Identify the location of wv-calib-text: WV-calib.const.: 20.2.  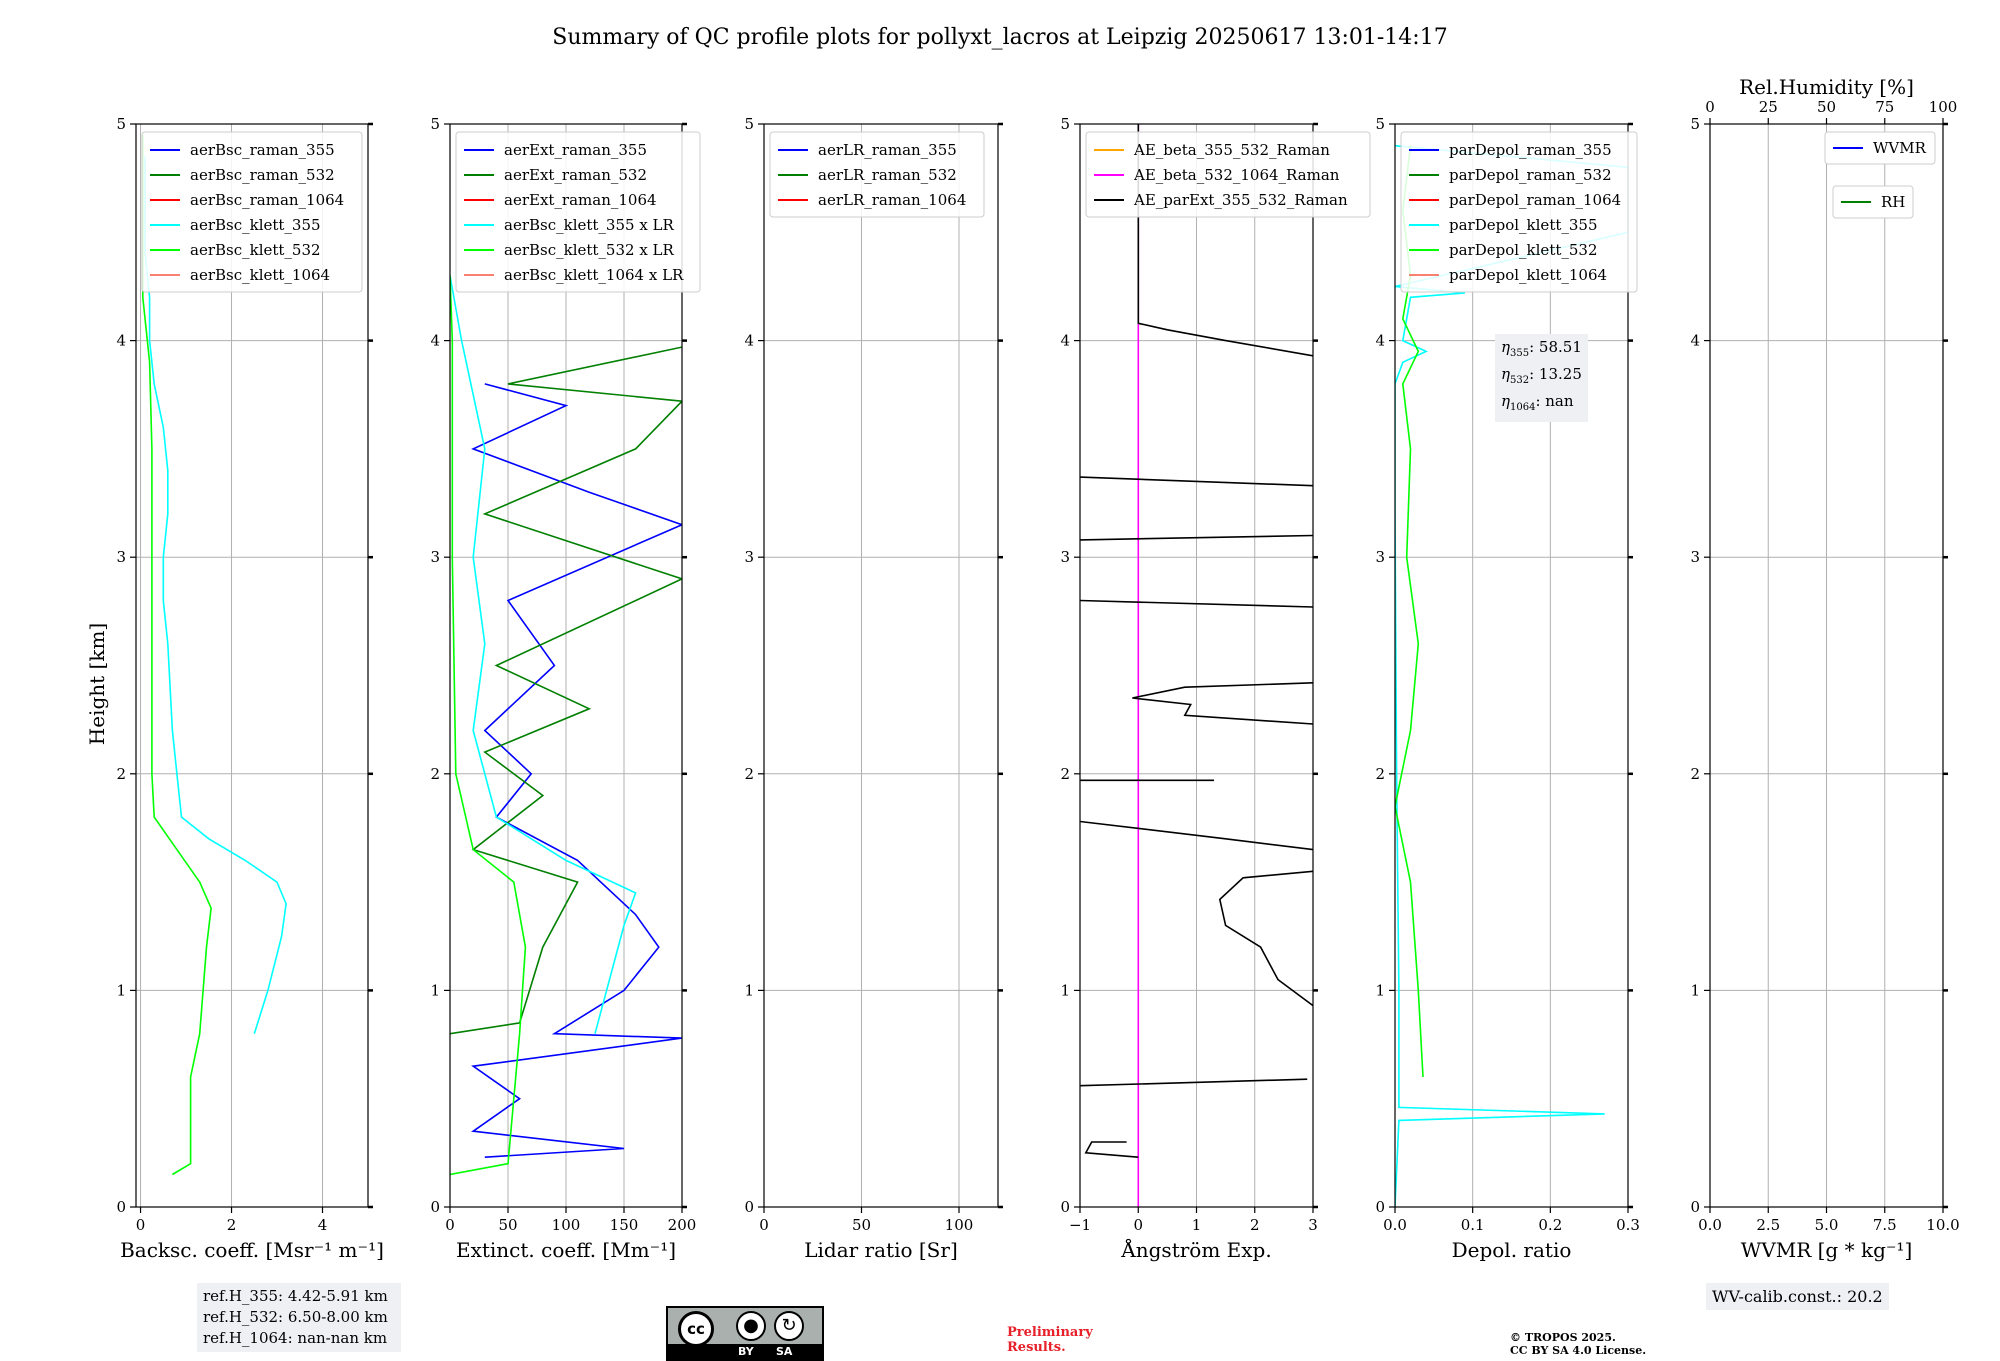
(1797, 1296).